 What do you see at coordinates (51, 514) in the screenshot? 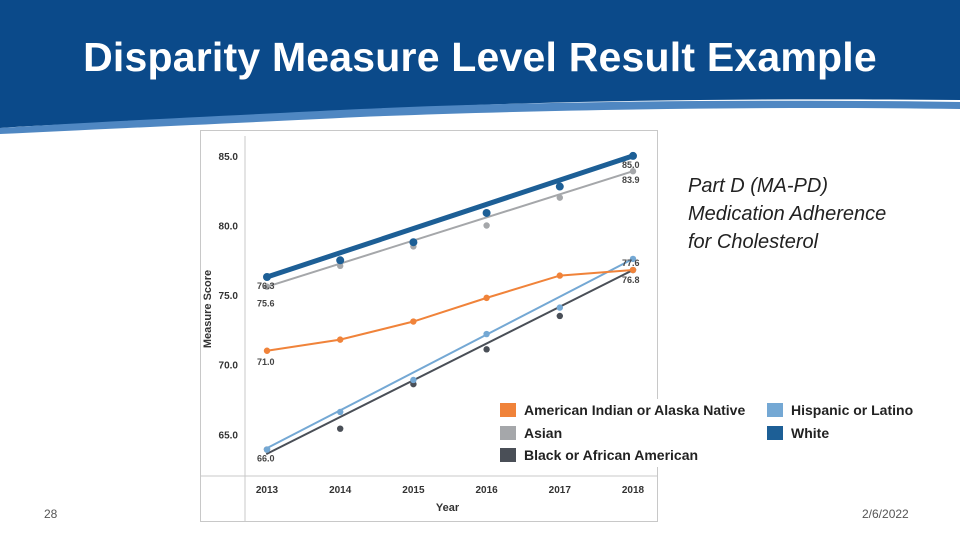
I see `slide-page-number: 28` at bounding box center [51, 514].